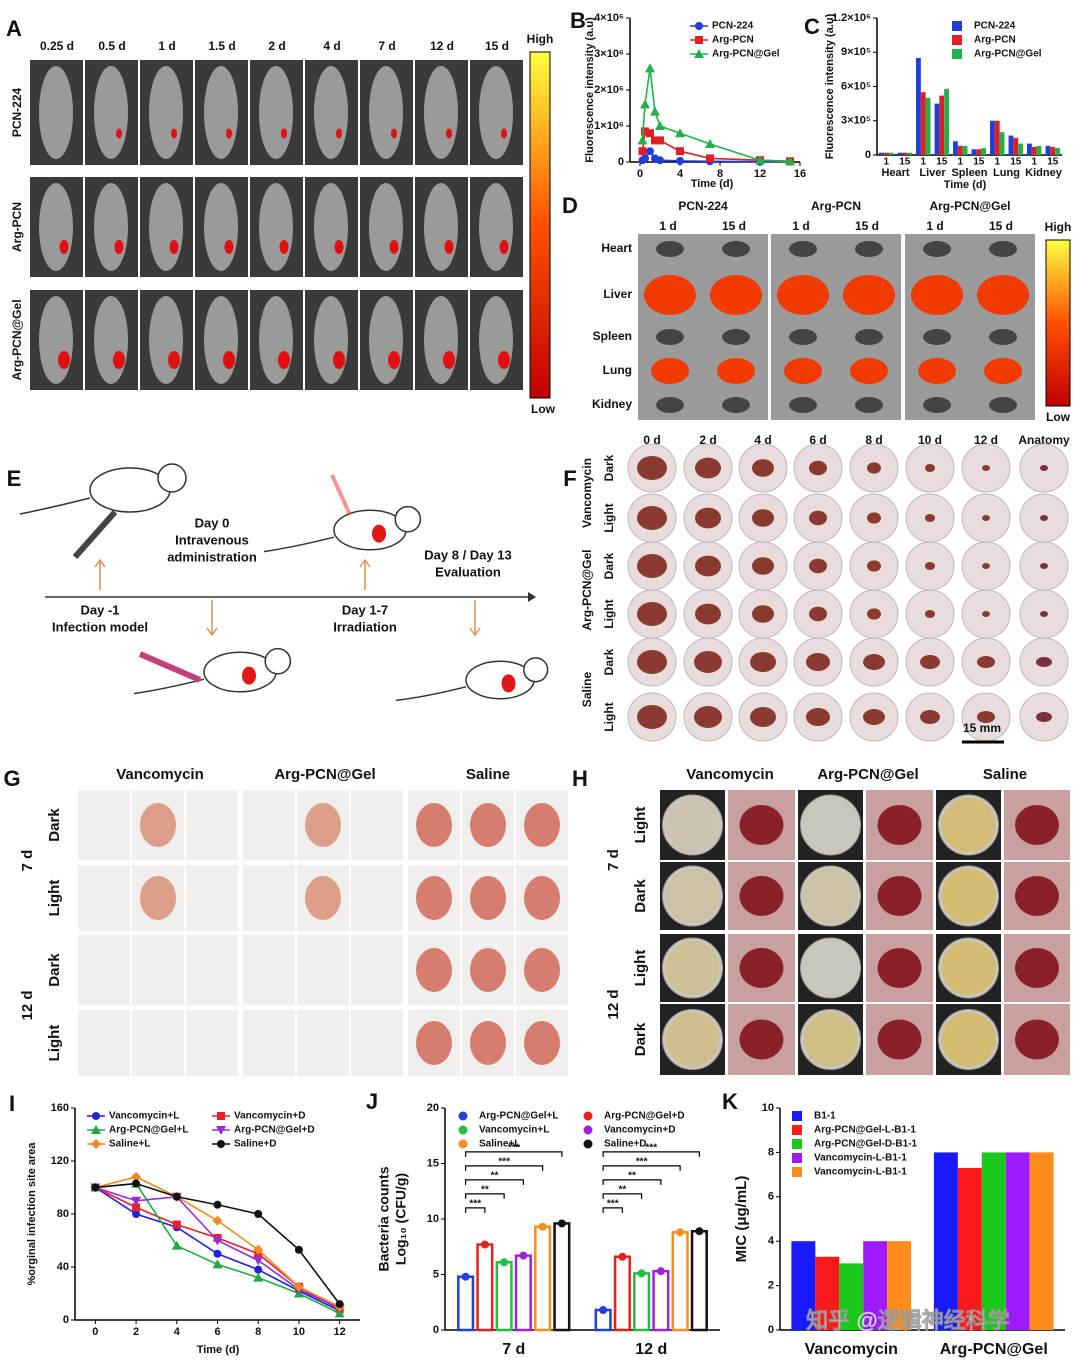 The height and width of the screenshot is (1366, 1080). I want to click on significance-label: **, so click(495, 1176).